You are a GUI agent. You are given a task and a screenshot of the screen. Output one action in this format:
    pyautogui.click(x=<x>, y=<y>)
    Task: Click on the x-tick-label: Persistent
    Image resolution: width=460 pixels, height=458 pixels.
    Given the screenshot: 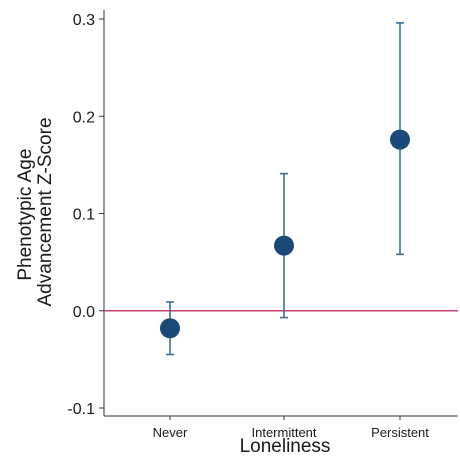 What is the action you would take?
    pyautogui.click(x=400, y=432)
    